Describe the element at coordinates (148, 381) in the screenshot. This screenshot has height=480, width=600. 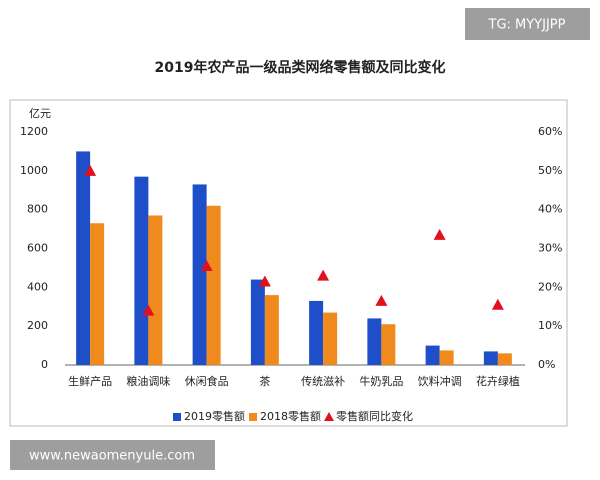
I see `x-tick-label: 粮油调味` at that location.